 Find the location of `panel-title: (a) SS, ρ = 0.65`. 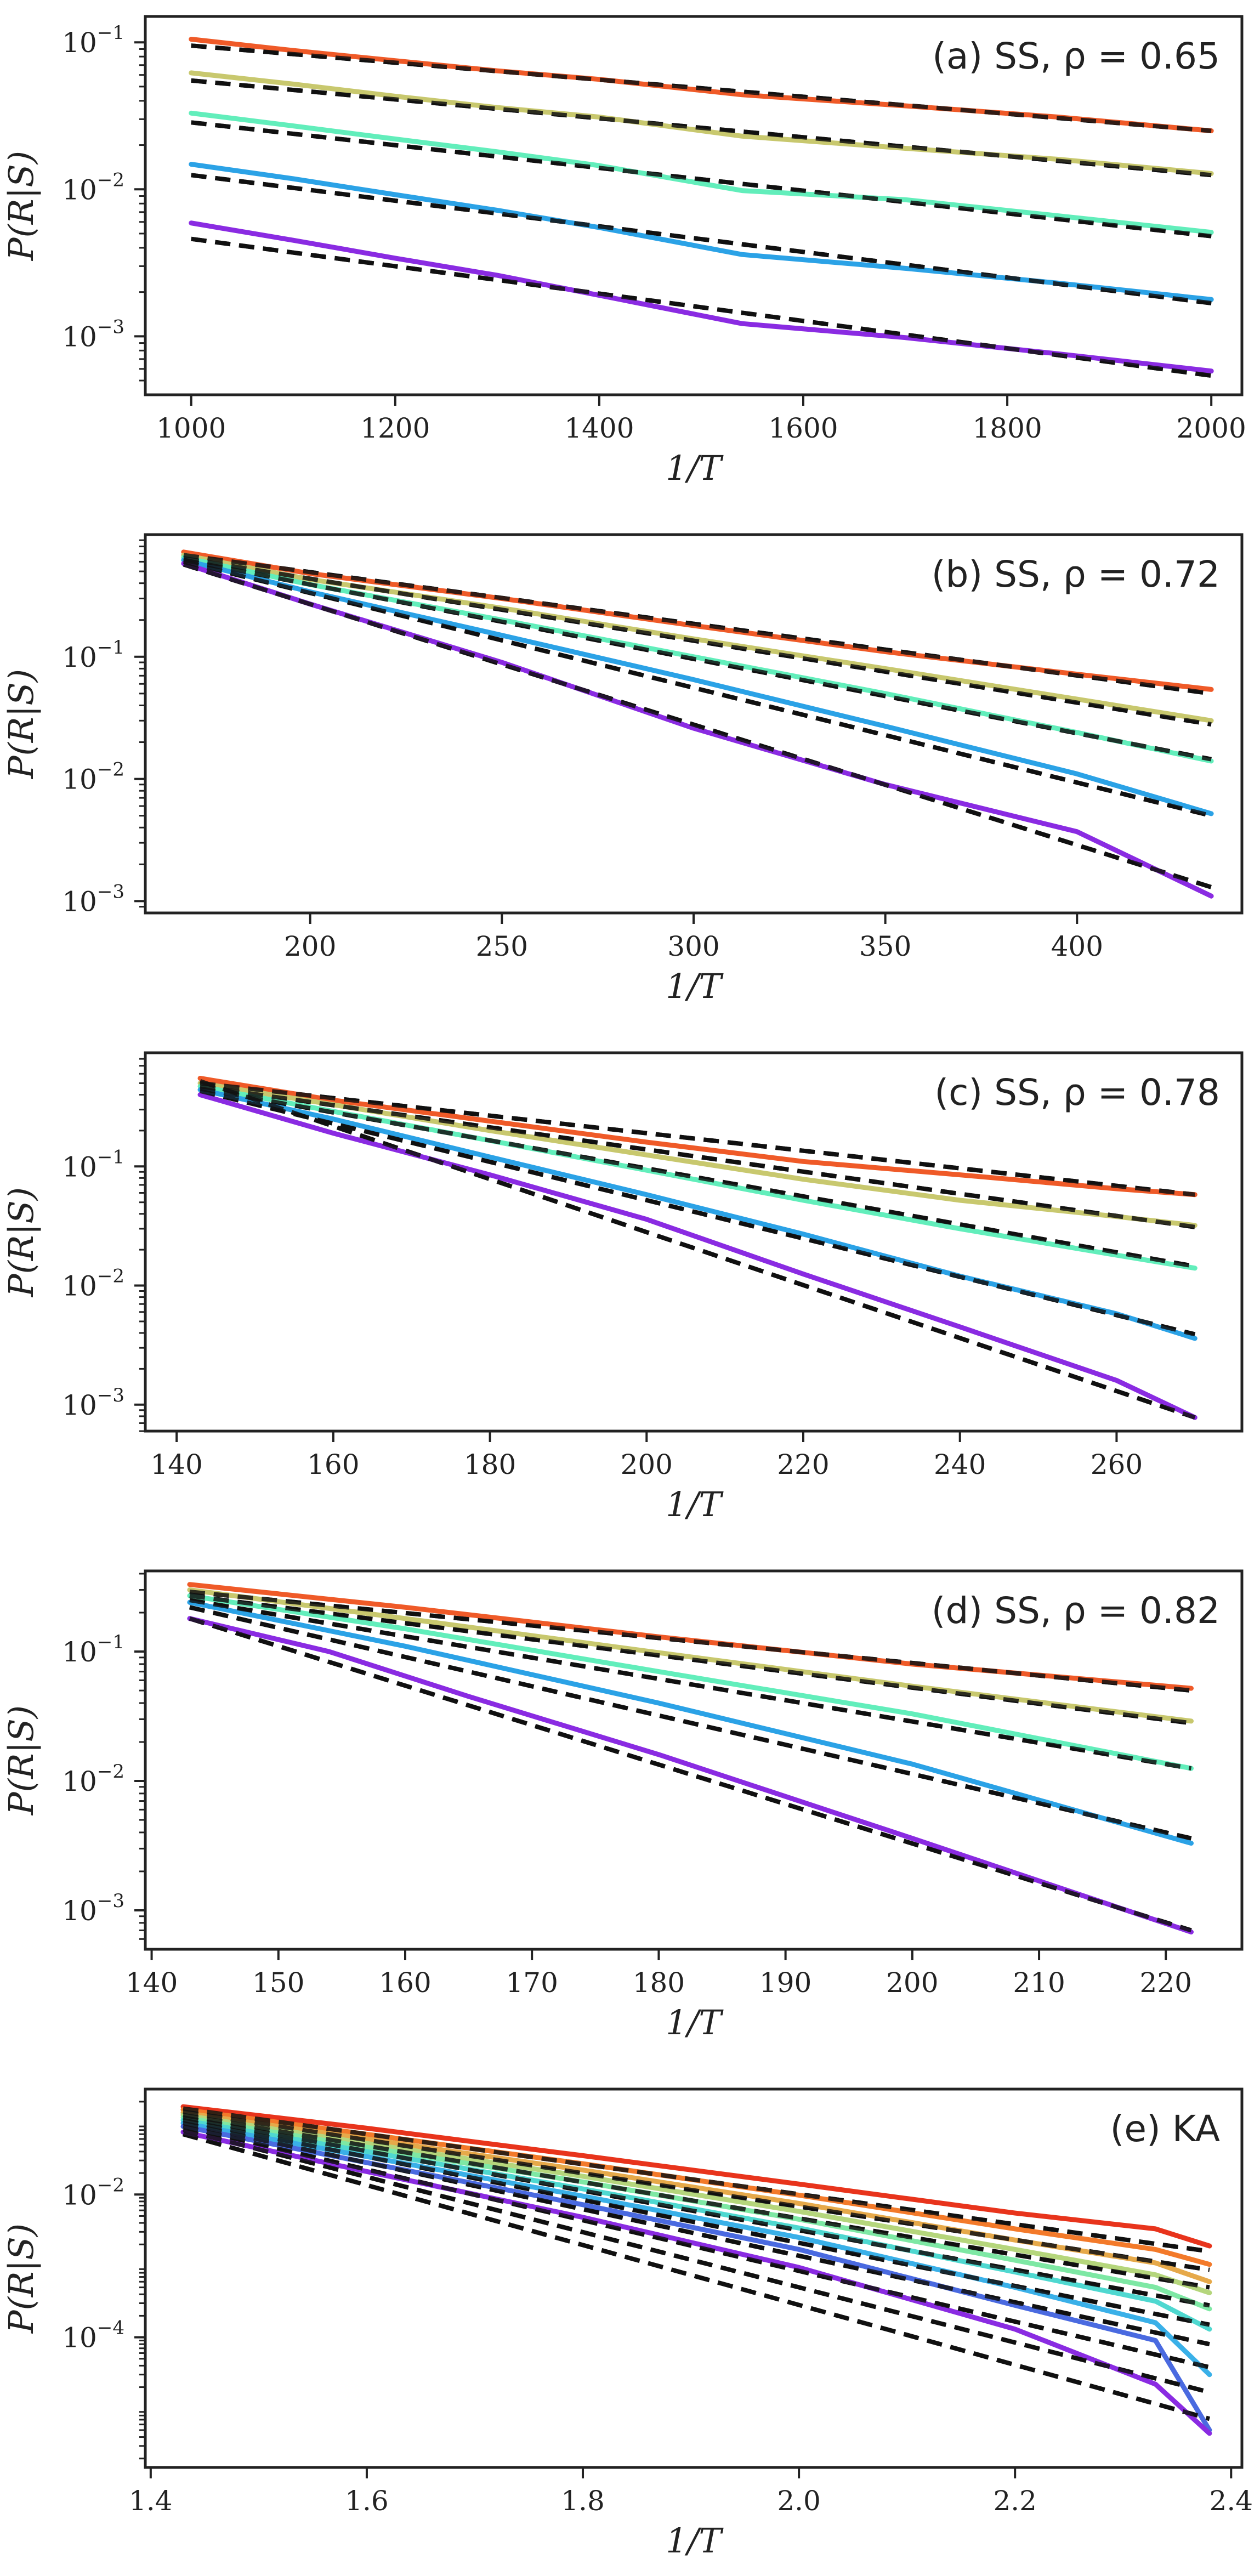

panel-title: (a) SS, ρ = 0.65 is located at coordinates (1076, 56).